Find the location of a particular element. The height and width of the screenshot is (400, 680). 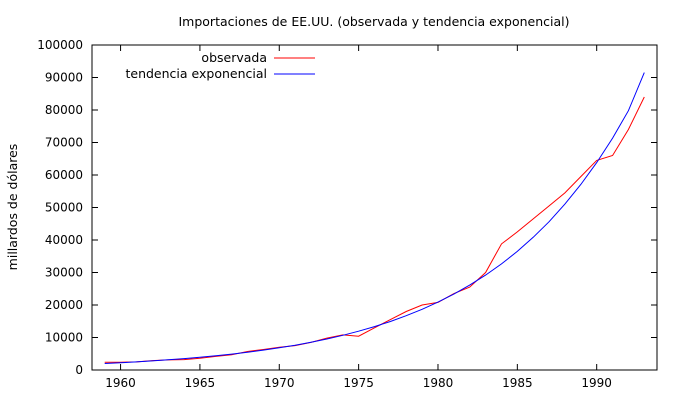

y-tick-label: 90000 is located at coordinates (64, 78).